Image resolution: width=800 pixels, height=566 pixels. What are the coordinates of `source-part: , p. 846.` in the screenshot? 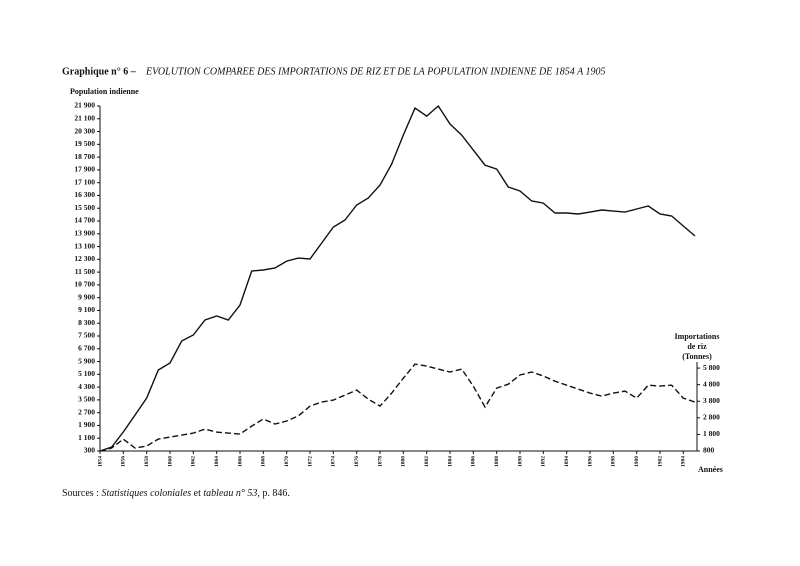 It's located at (273, 493).